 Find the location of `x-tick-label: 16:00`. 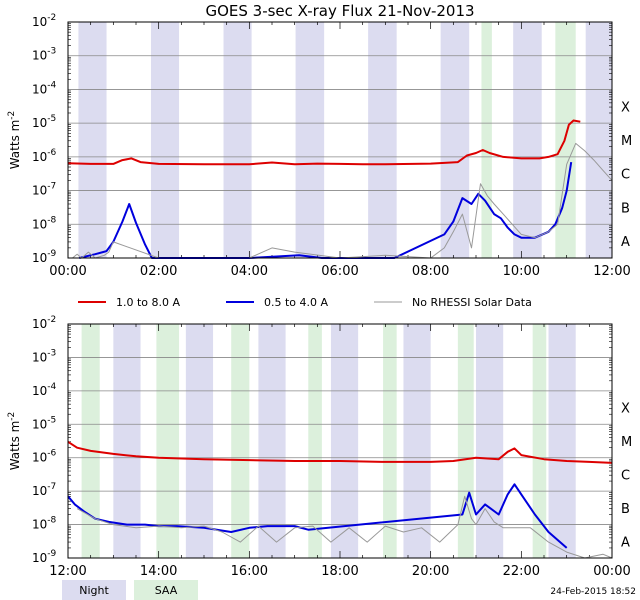

x-tick-label: 16:00 is located at coordinates (249, 571).